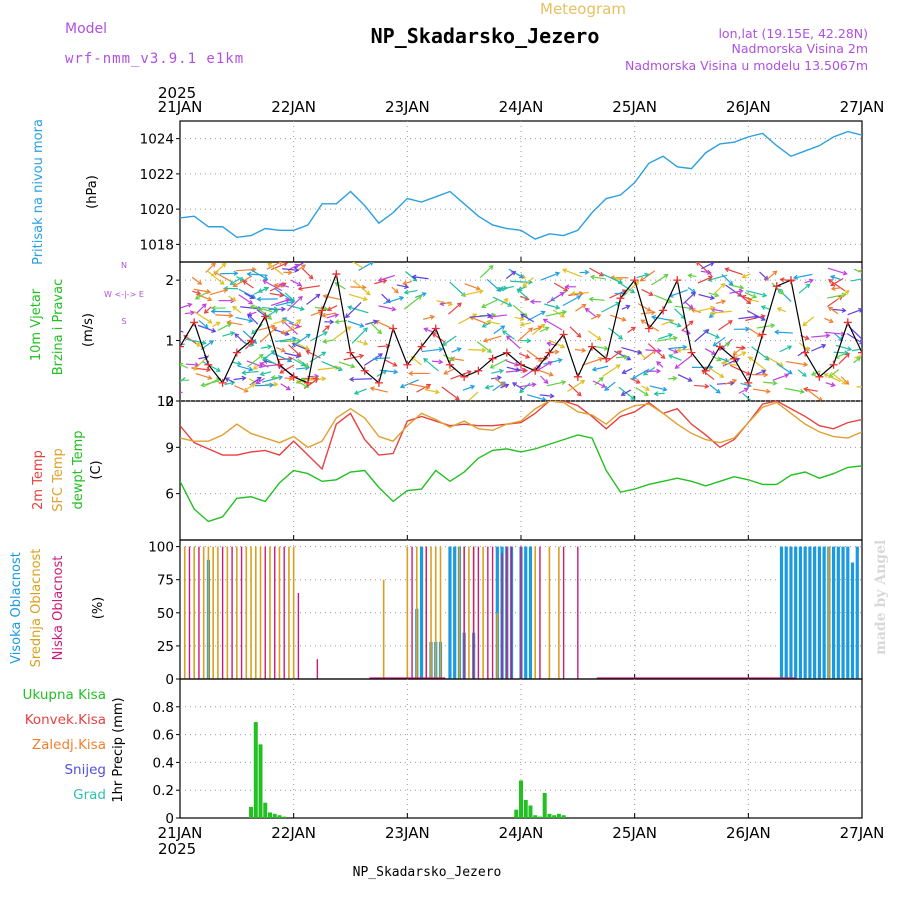 The height and width of the screenshot is (900, 900). Describe the element at coordinates (165, 402) in the screenshot. I see `temperature-y-tick-label: 12` at that location.